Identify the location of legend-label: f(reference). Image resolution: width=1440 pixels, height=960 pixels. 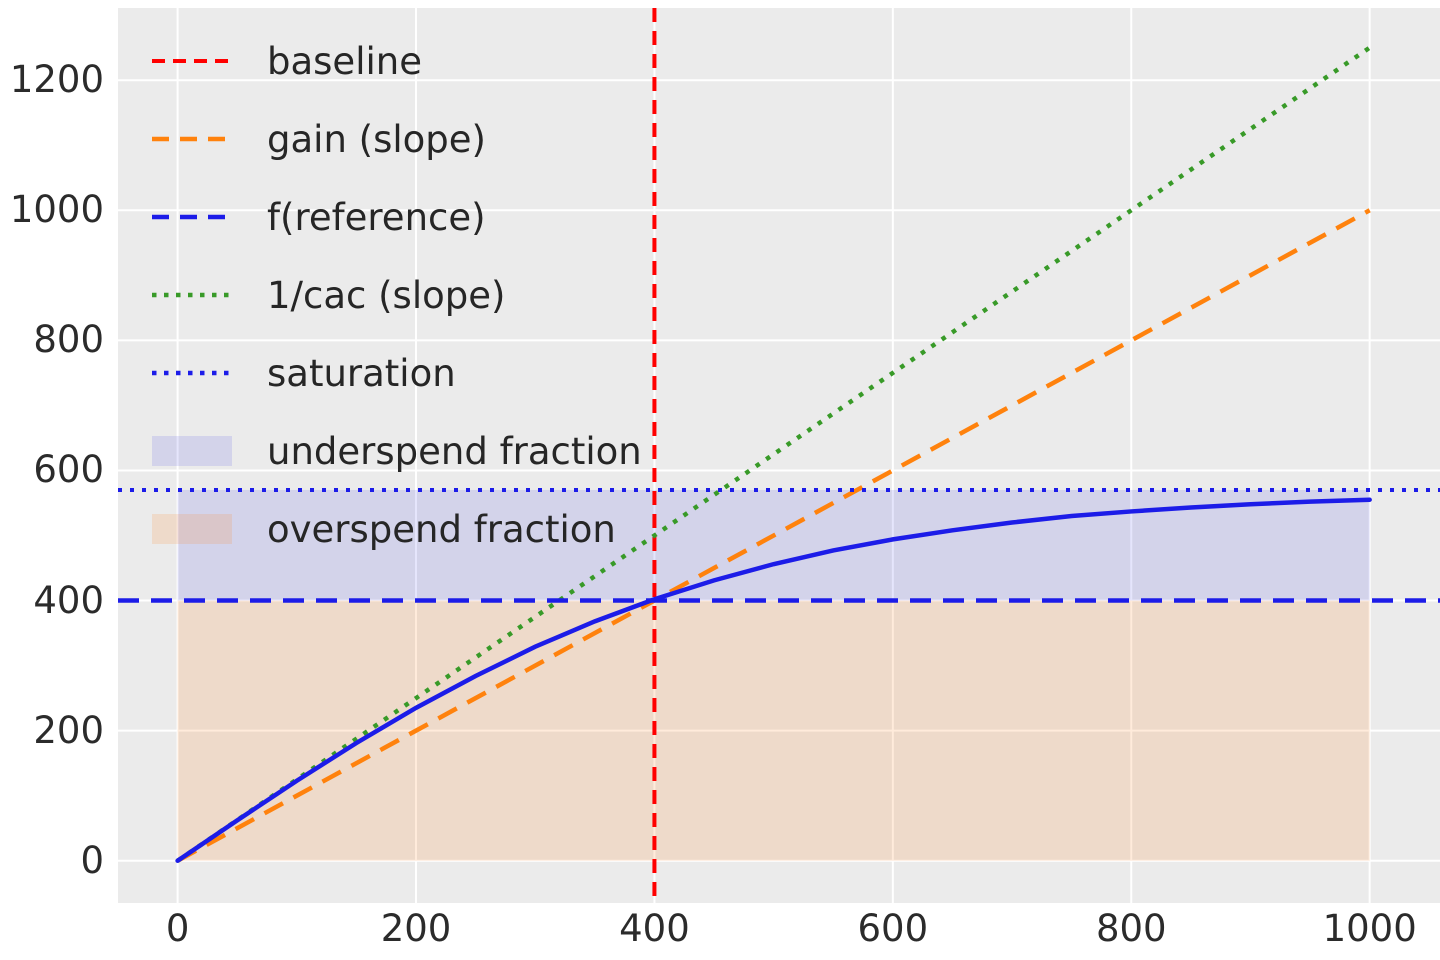
(376, 217).